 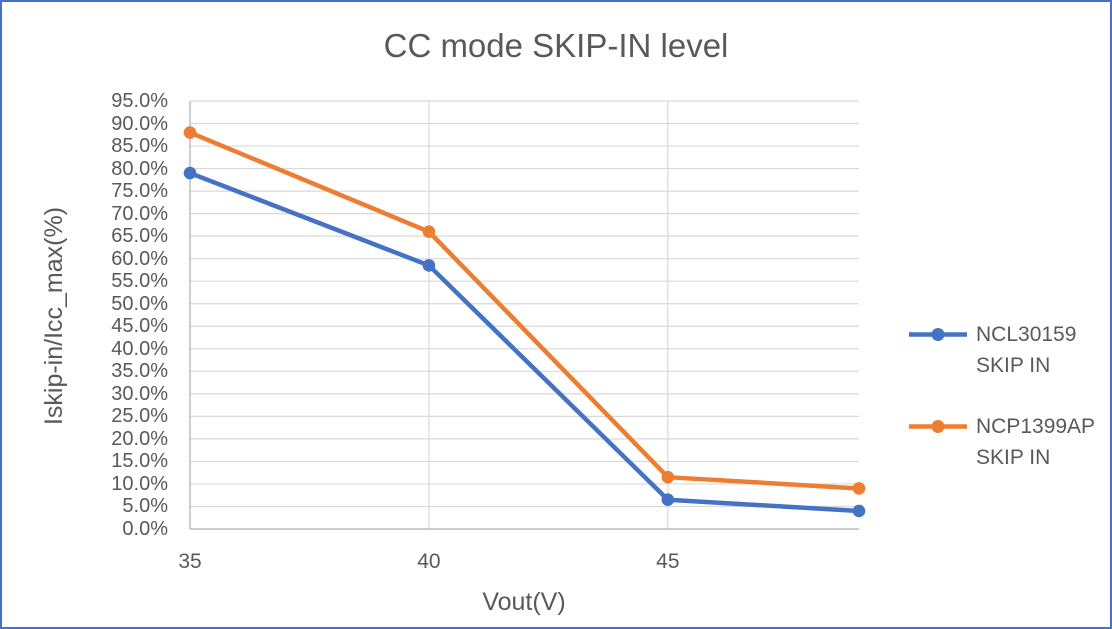 I want to click on y-tick-label: 40.0%, so click(x=139, y=348).